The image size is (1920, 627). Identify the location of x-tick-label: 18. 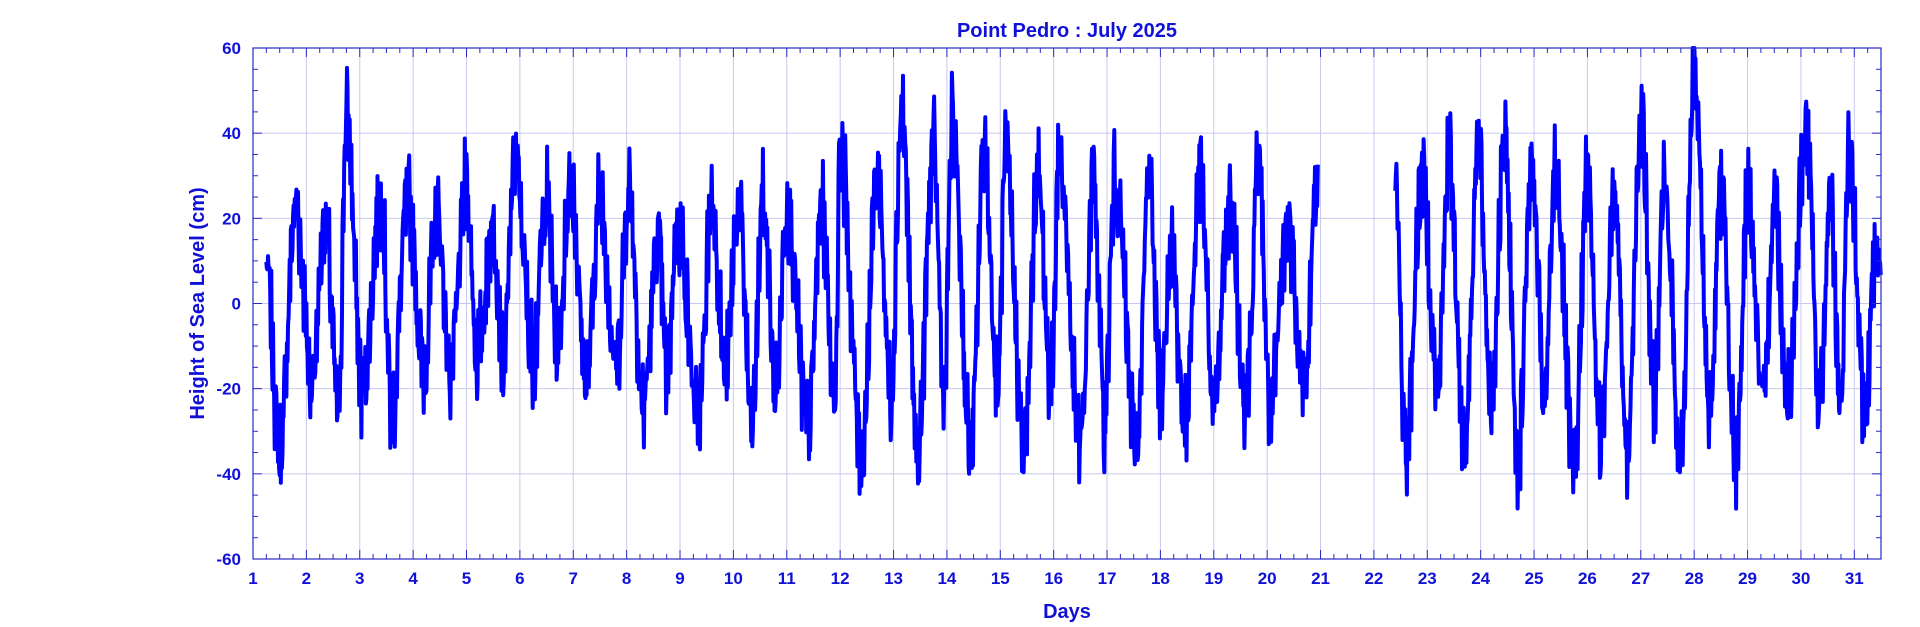
(1160, 578).